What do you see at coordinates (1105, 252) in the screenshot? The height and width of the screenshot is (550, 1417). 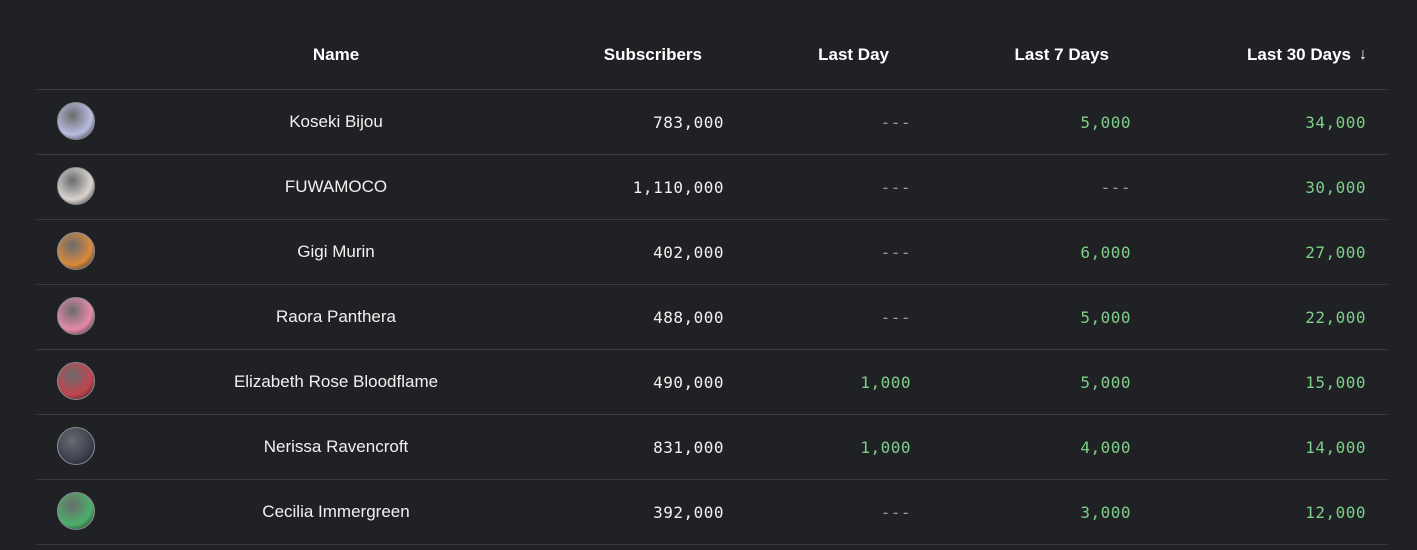 I see `last-7-days-value: 6,000` at bounding box center [1105, 252].